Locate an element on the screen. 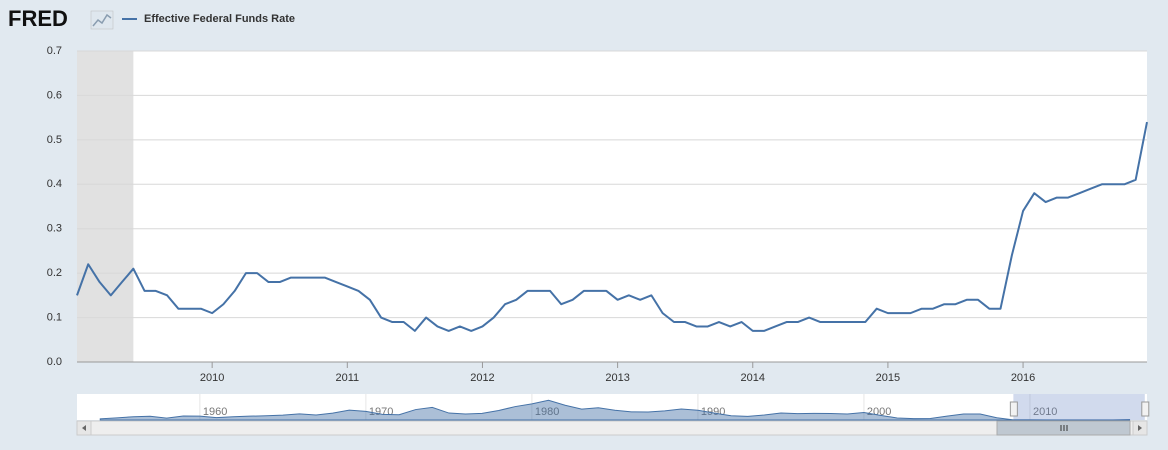 This screenshot has width=1168, height=450. y-tick-label: 0.6 is located at coordinates (54, 95).